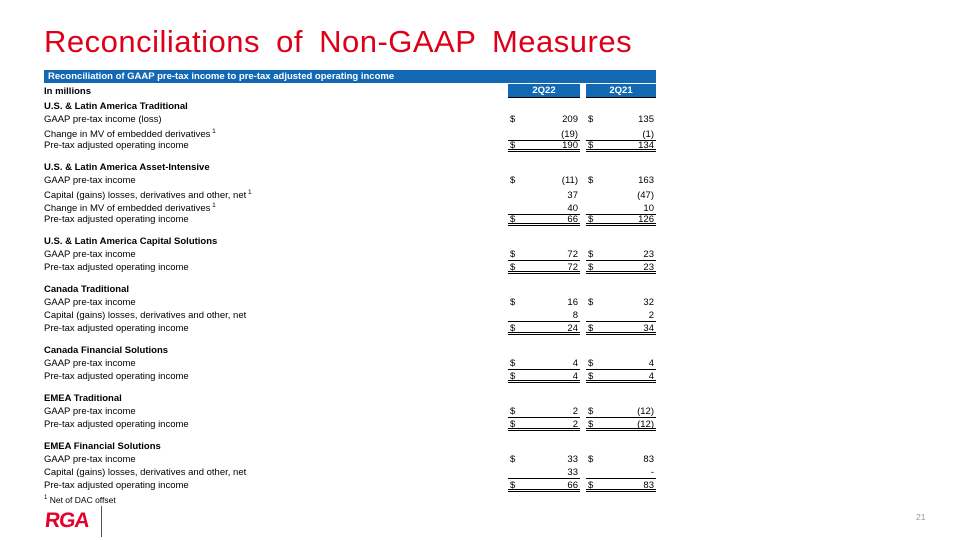 The width and height of the screenshot is (960, 540). What do you see at coordinates (350, 91) in the screenshot?
I see `table-header-row: In millions 2Q22 2Q21` at bounding box center [350, 91].